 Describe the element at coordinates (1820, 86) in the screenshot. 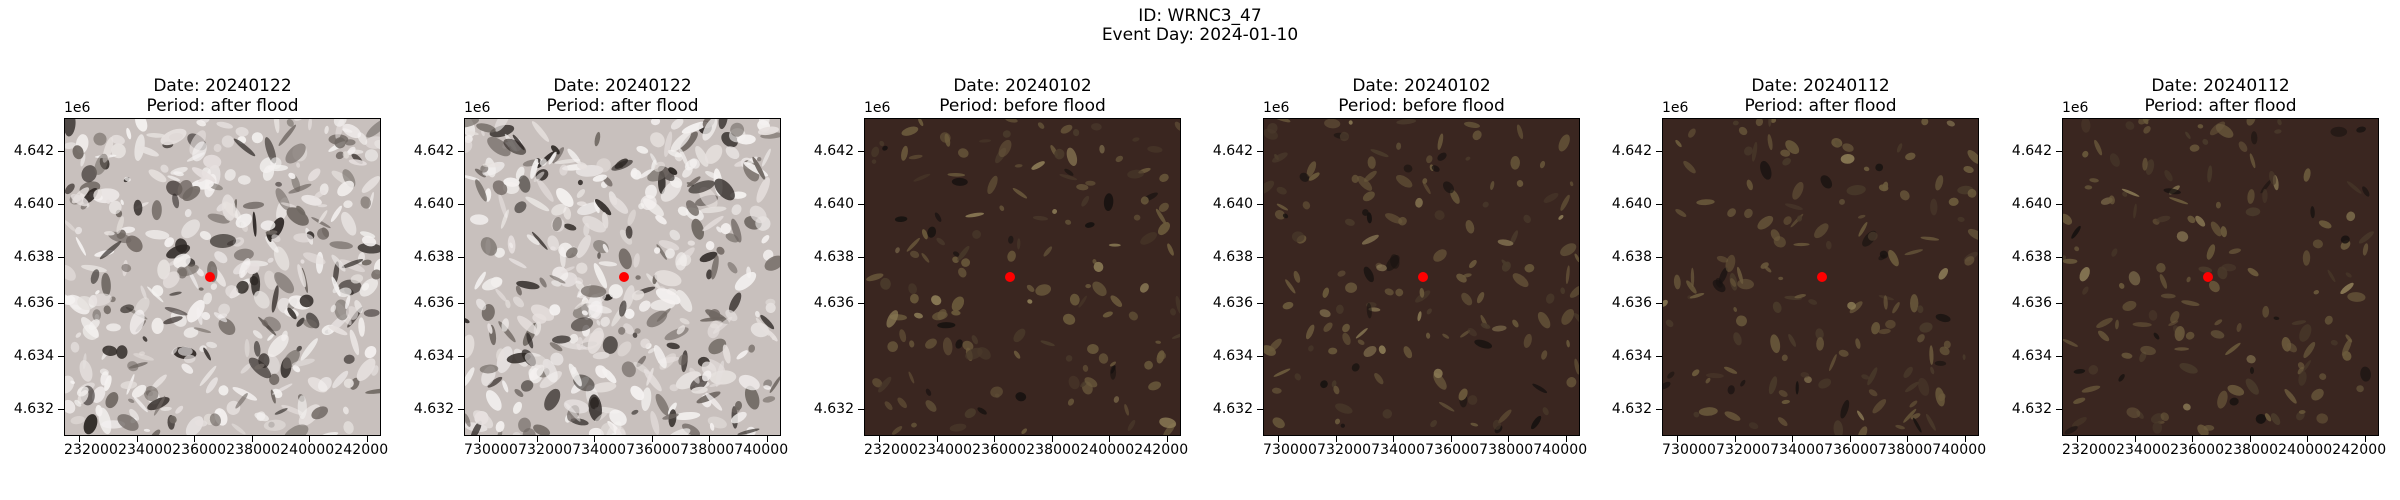

I see `panel-date-label: Date: 20240112` at that location.